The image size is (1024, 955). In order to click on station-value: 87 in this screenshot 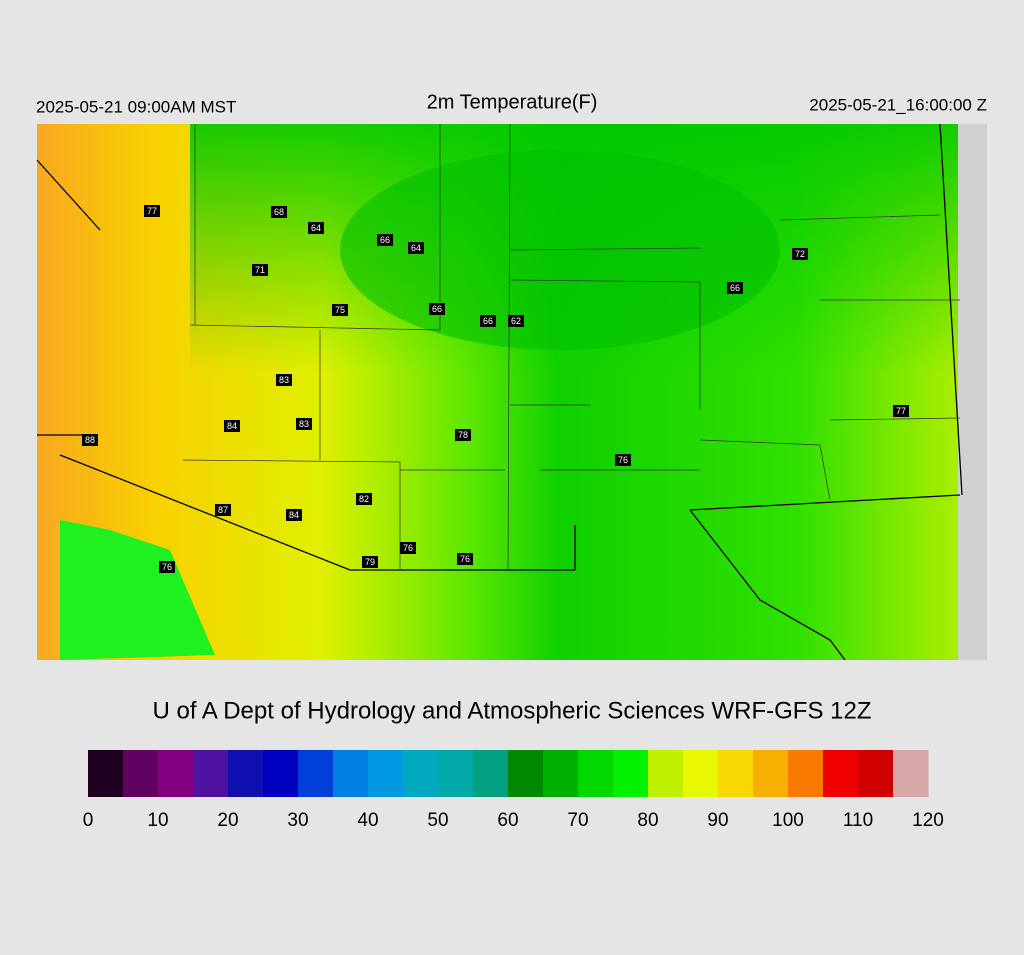, I will do `click(223, 510)`.